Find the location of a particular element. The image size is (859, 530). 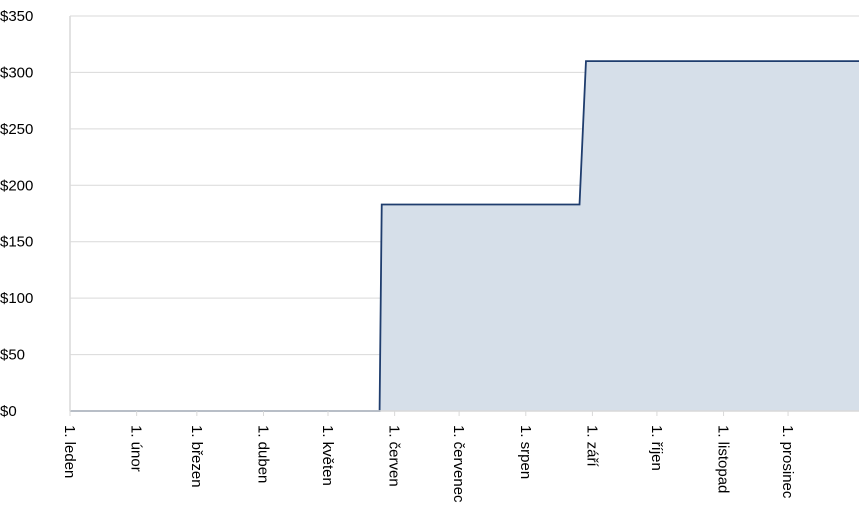

x-tick-label: 1. prosinec is located at coordinates (787, 462).